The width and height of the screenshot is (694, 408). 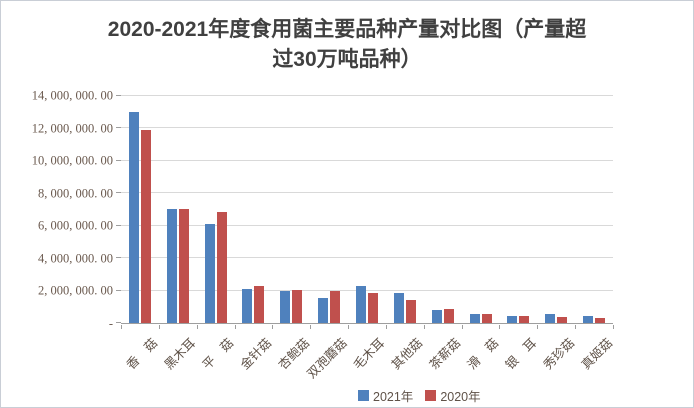 What do you see at coordinates (372, 308) in the screenshot?
I see `bar-2020年-毛木耳` at bounding box center [372, 308].